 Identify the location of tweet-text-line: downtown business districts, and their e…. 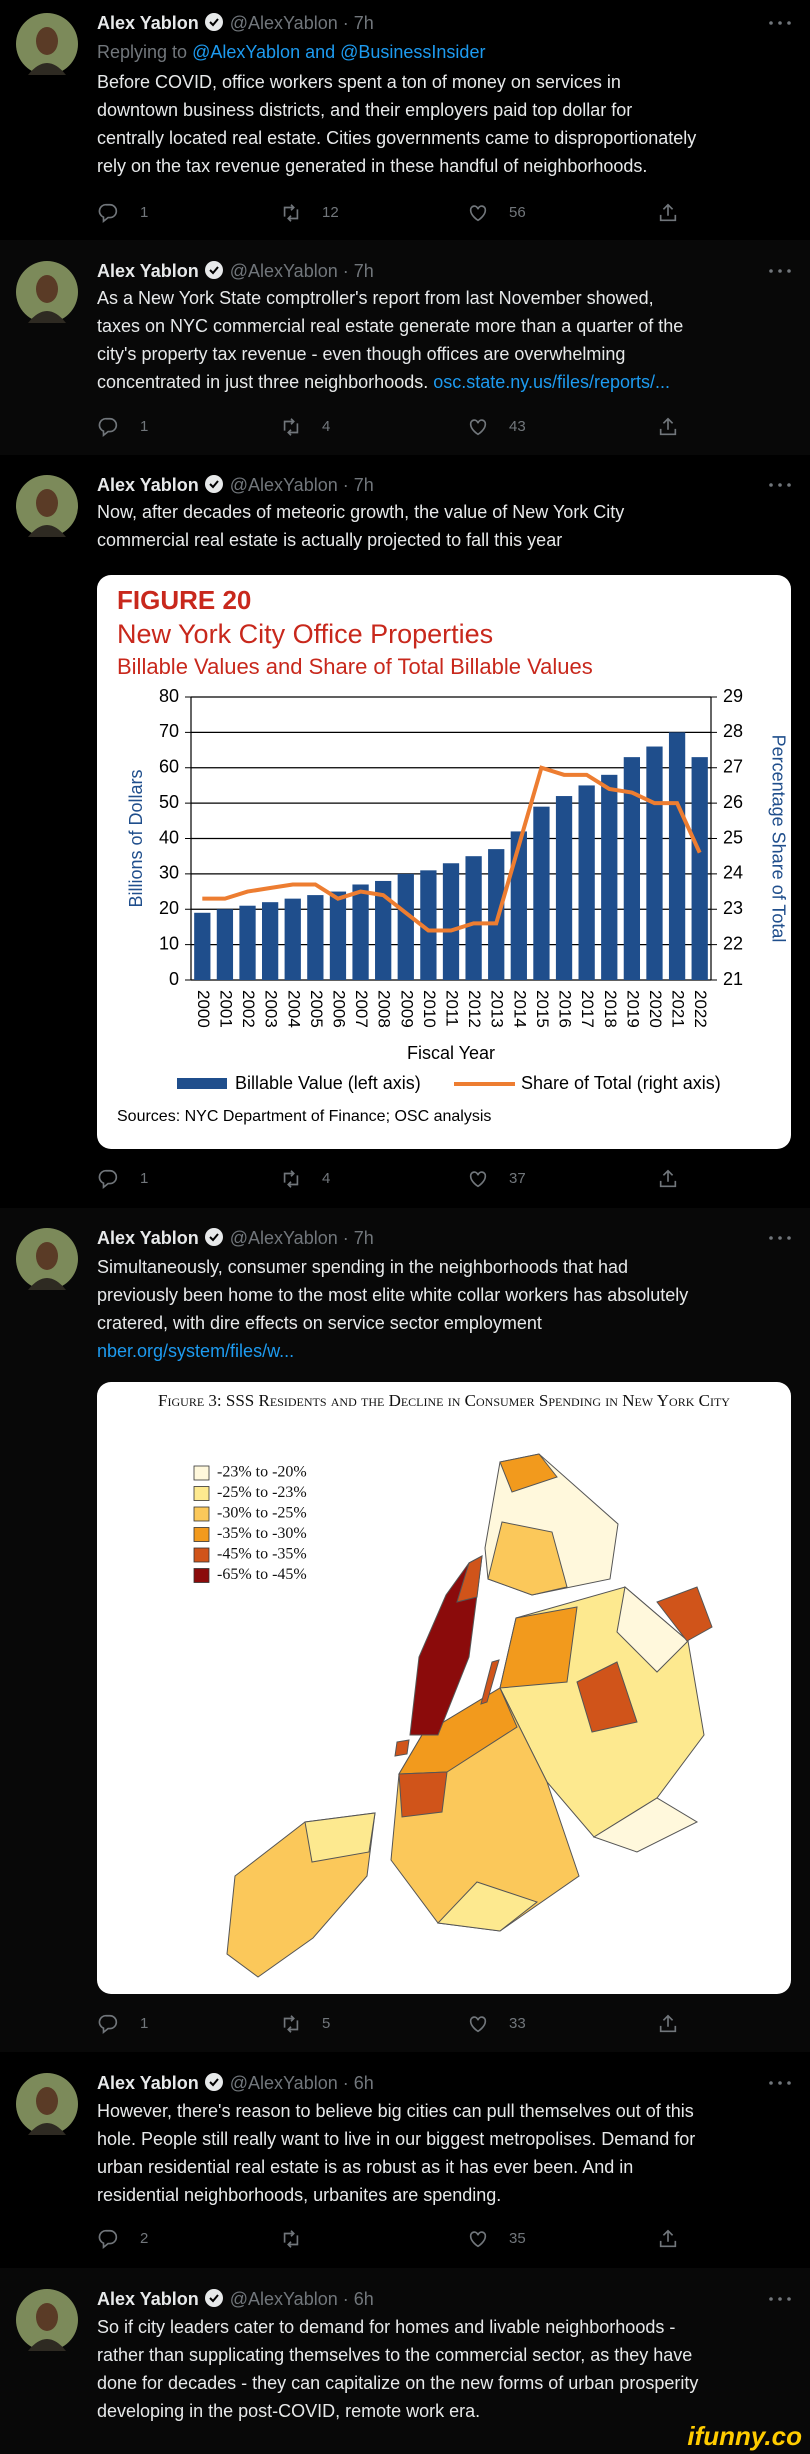
(365, 110).